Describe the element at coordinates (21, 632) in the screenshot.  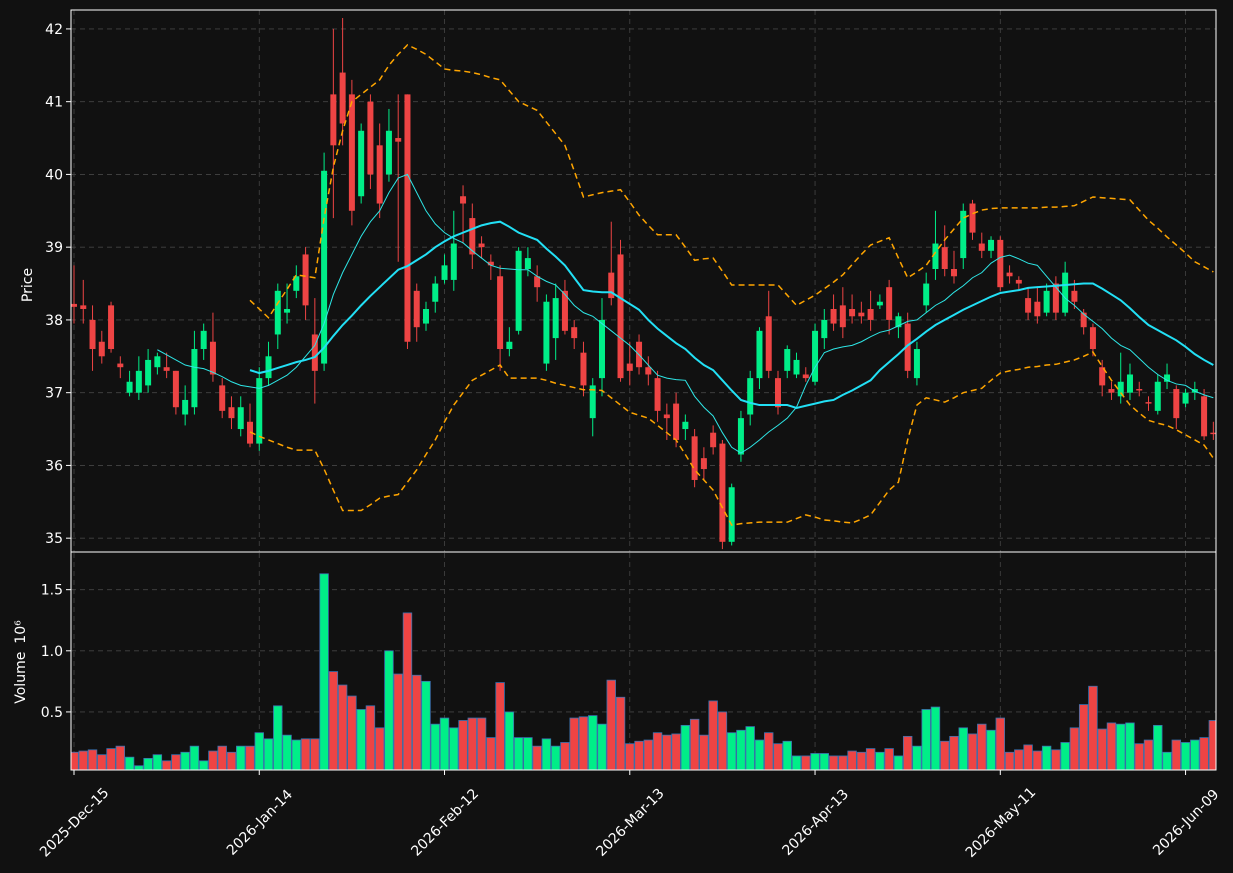
I see `y2-exponent: 10⁶` at that location.